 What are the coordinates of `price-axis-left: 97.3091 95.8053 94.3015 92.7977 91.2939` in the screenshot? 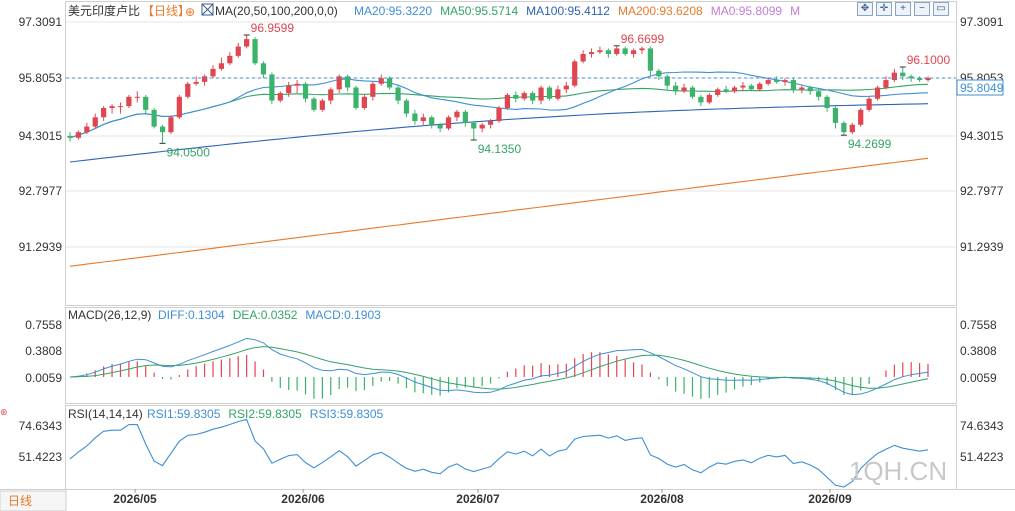 It's located at (41, 134).